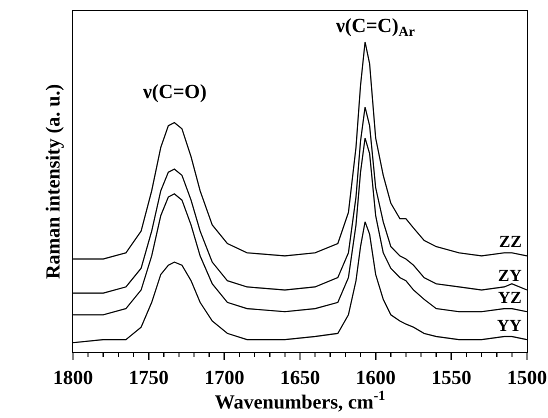  I want to click on x-tick-label: 1500, so click(527, 378).